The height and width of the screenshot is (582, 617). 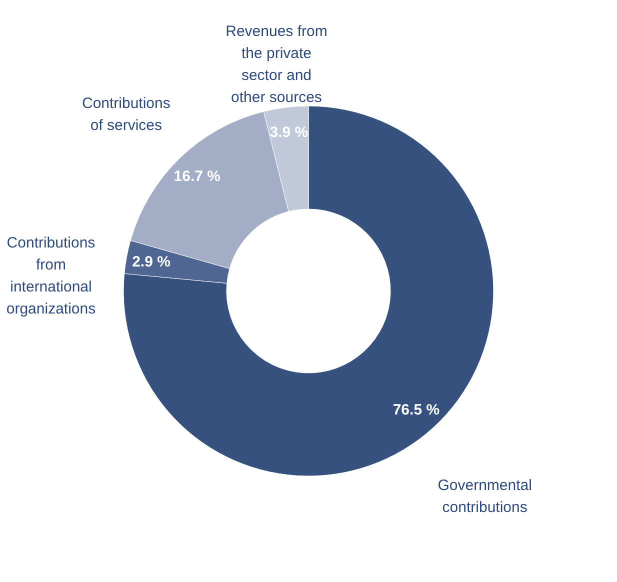 I want to click on data-label: 16.7 %, so click(x=197, y=177).